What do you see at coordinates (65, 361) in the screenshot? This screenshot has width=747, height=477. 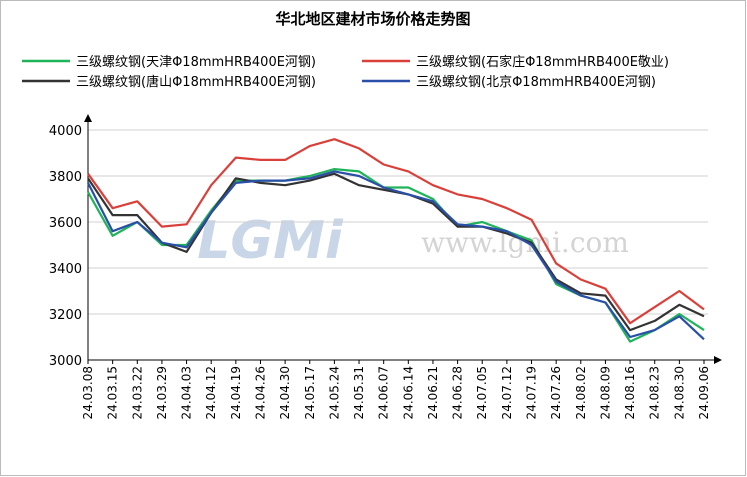 I see `y-tick-label: 3000` at bounding box center [65, 361].